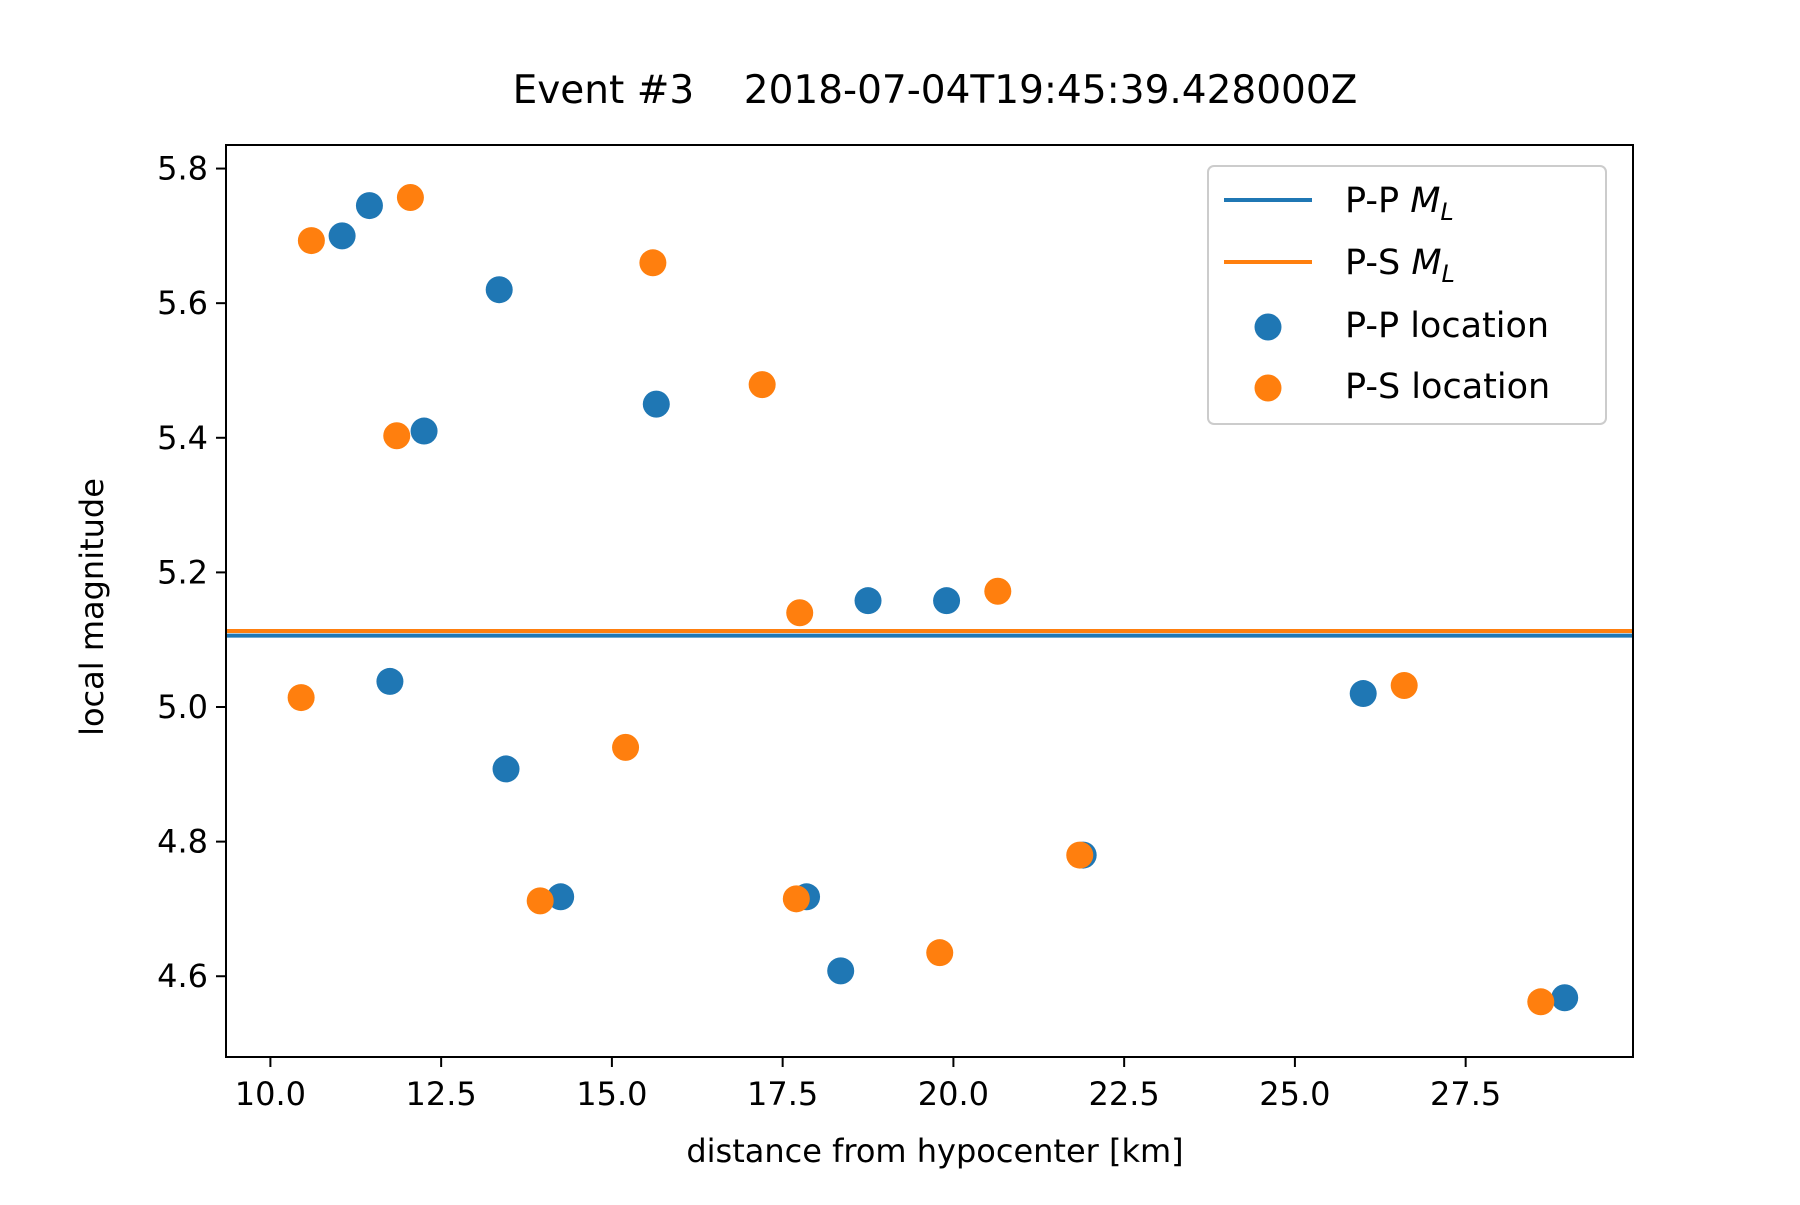 This screenshot has height=1205, width=1800. What do you see at coordinates (182, 169) in the screenshot?
I see `y-tick-label: 5.8` at bounding box center [182, 169].